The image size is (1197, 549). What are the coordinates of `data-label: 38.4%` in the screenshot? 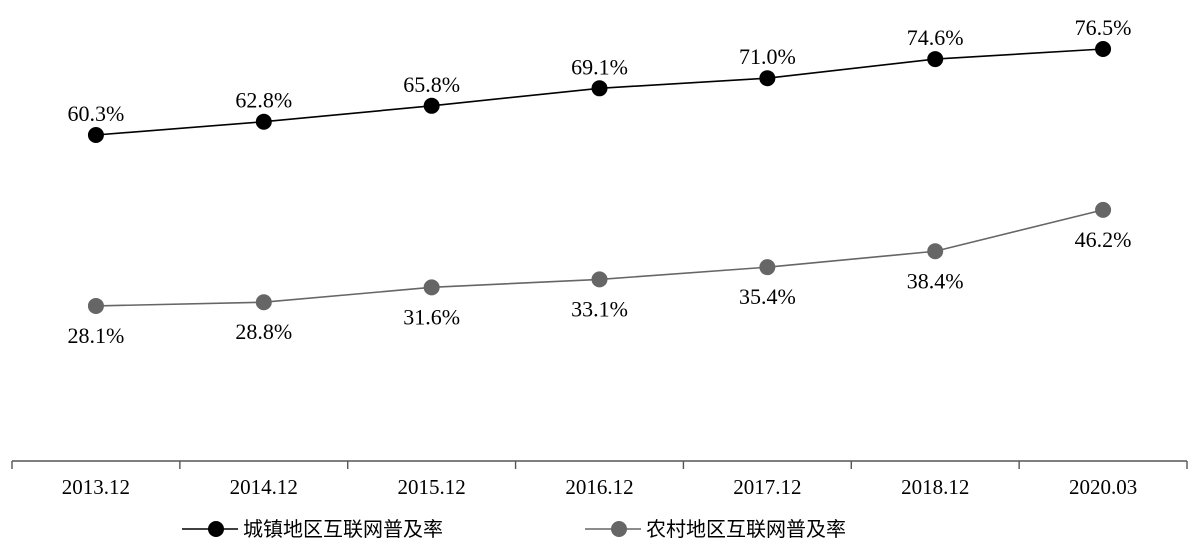 It's located at (935, 280).